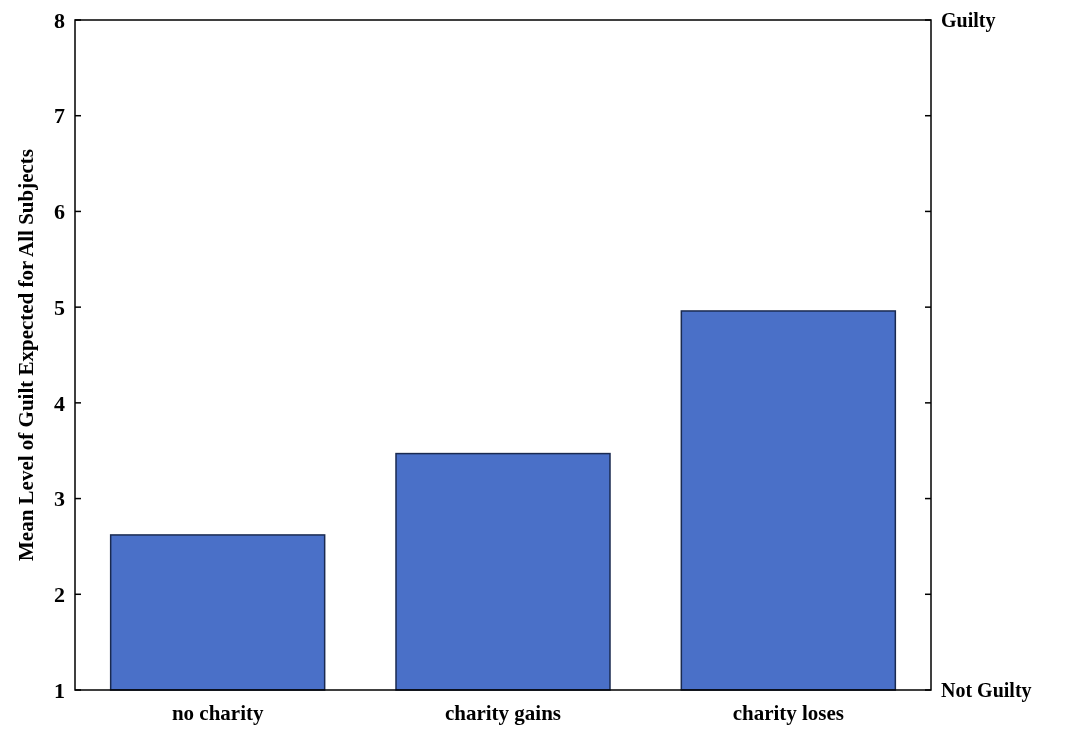 Image resolution: width=1076 pixels, height=732 pixels. Describe the element at coordinates (59, 403) in the screenshot. I see `y-tick-label: 4` at that location.